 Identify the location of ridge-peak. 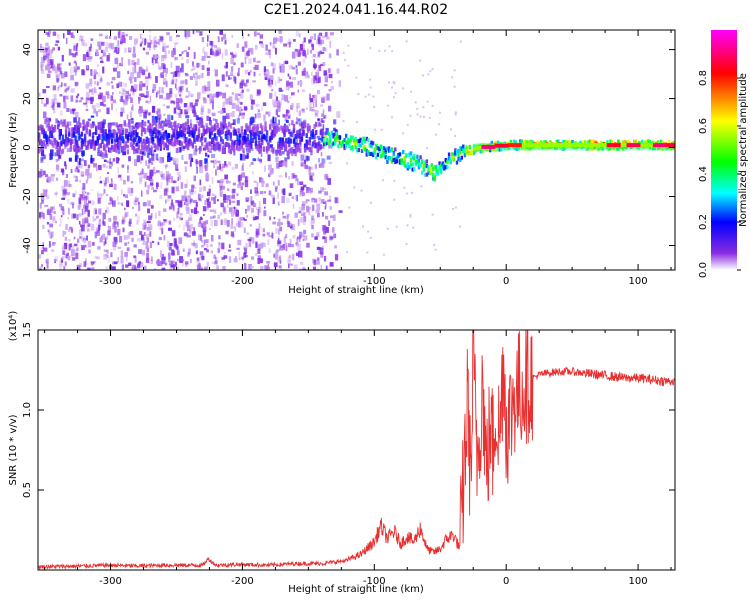
(659, 145).